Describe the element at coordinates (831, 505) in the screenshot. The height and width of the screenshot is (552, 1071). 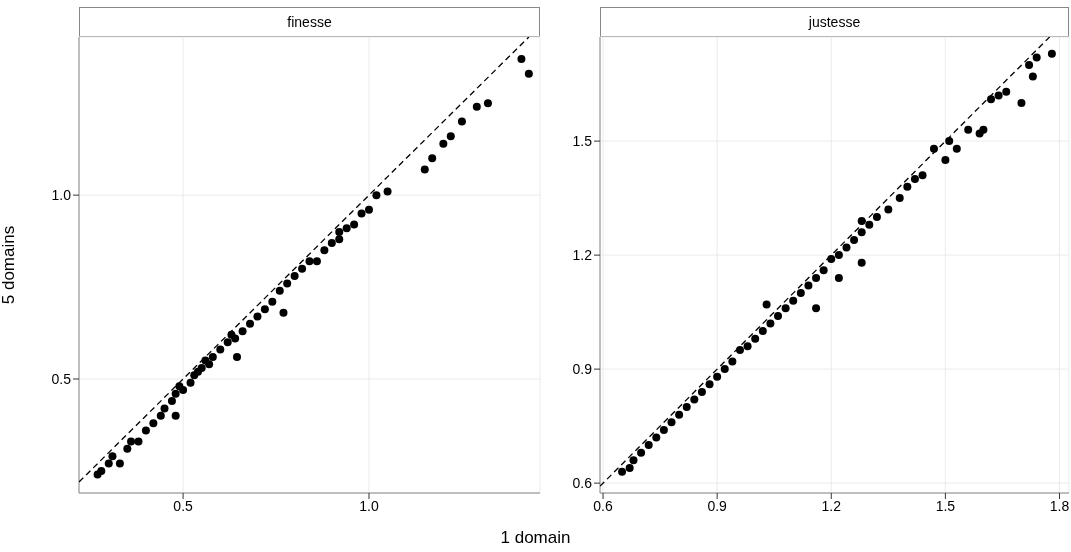
I see `x-tick-label: 1.2` at that location.